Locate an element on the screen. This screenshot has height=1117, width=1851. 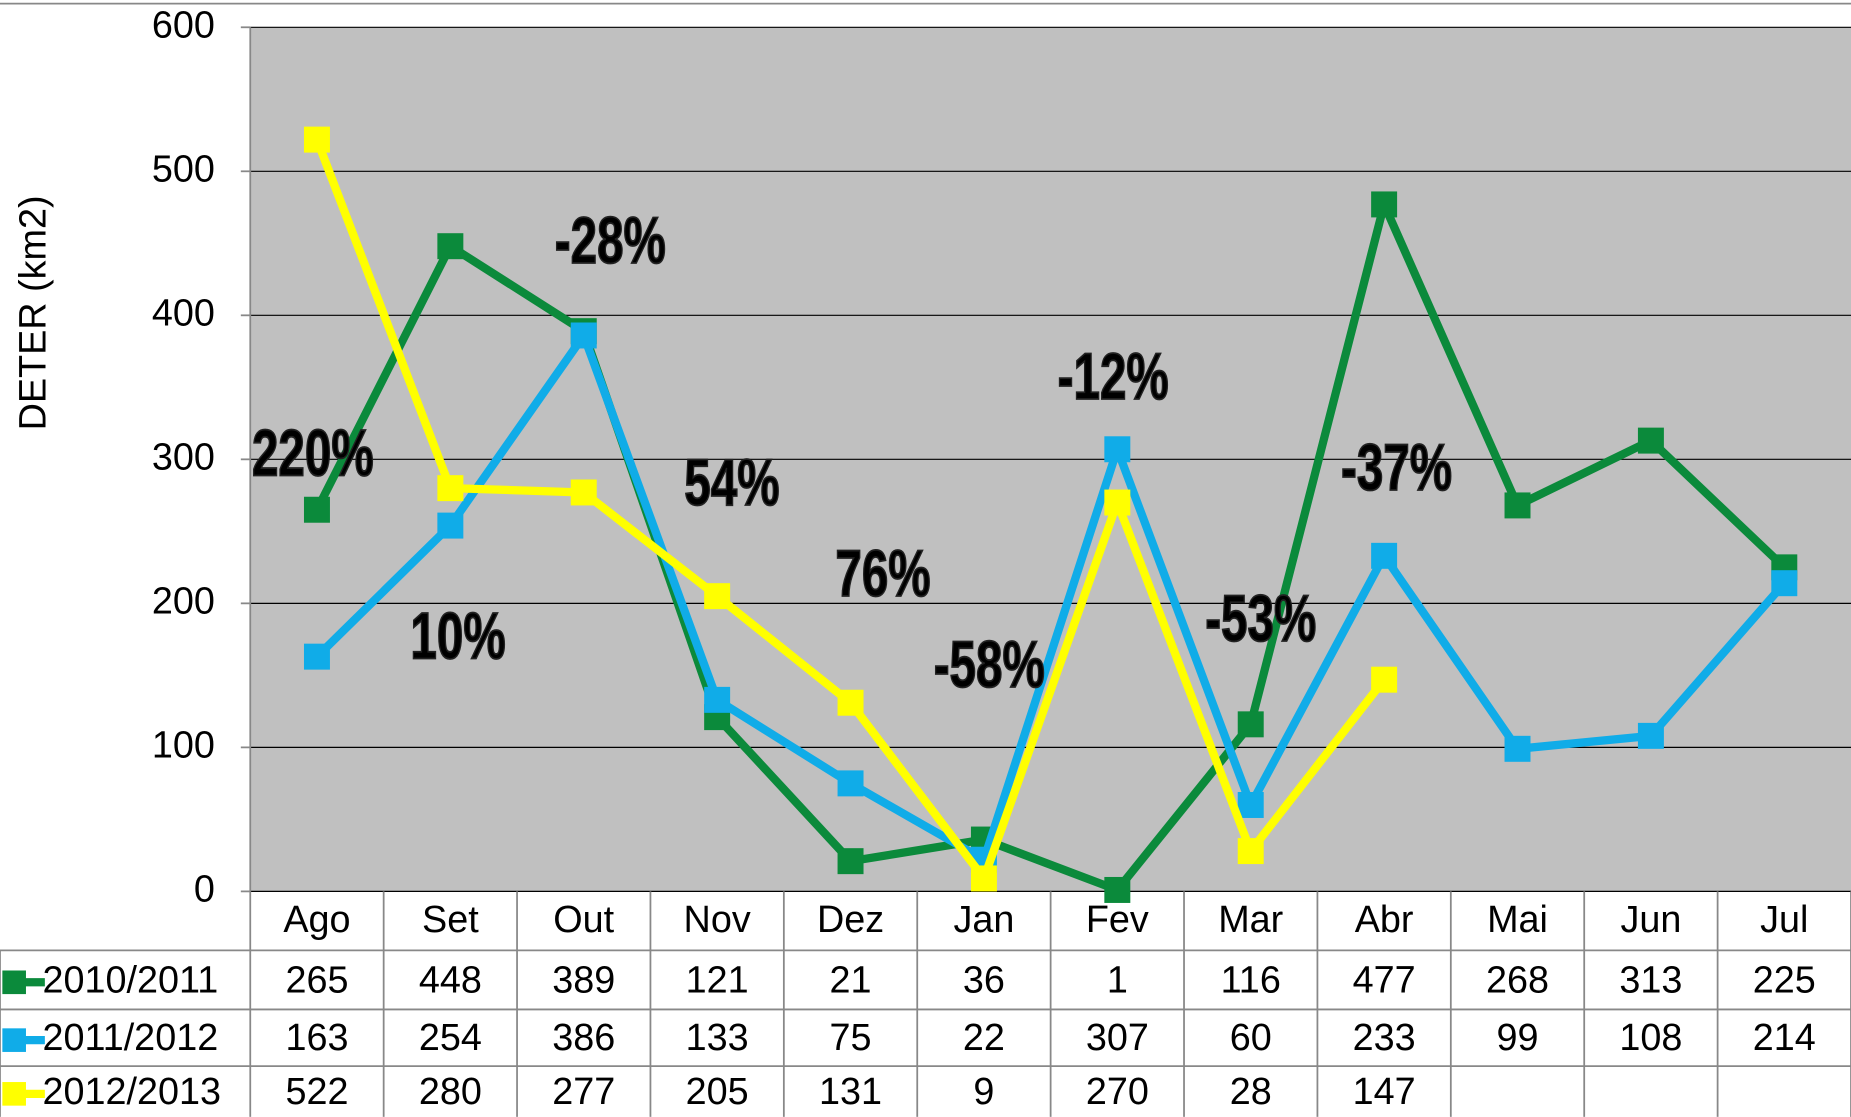
table-value: 270 is located at coordinates (1117, 1092).